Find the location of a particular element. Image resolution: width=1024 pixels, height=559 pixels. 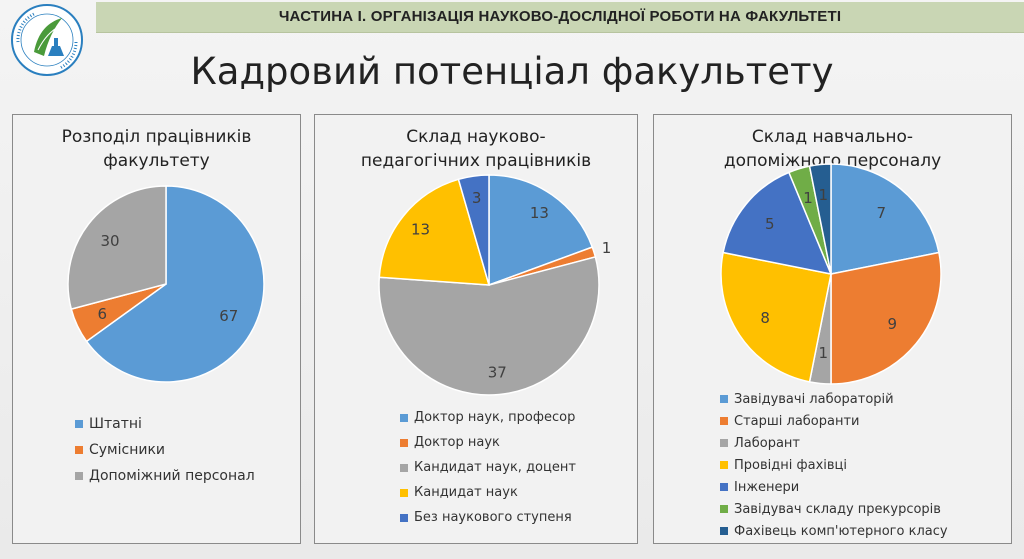

legend-label: Лаборант is located at coordinates (767, 443).